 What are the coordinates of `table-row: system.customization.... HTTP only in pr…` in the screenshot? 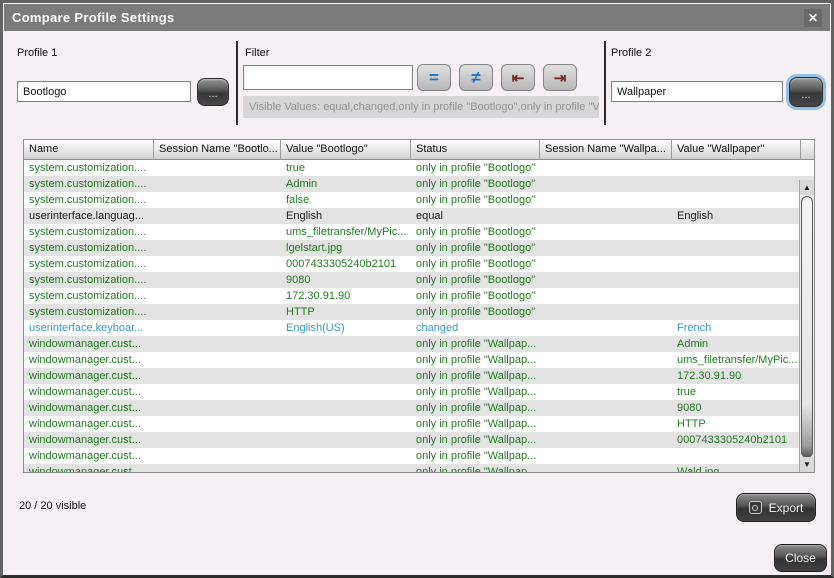 It's located at (419, 312).